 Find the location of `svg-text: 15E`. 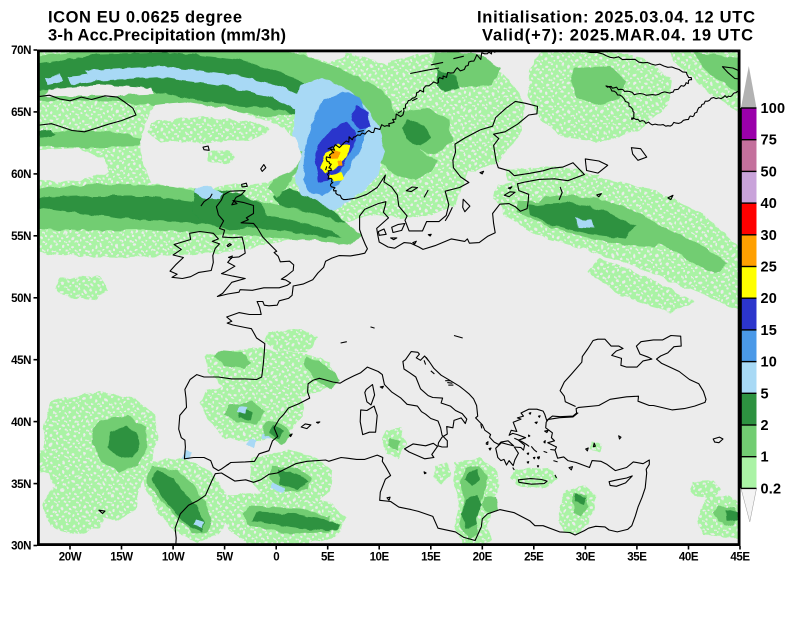

svg-text: 15E is located at coordinates (431, 558).